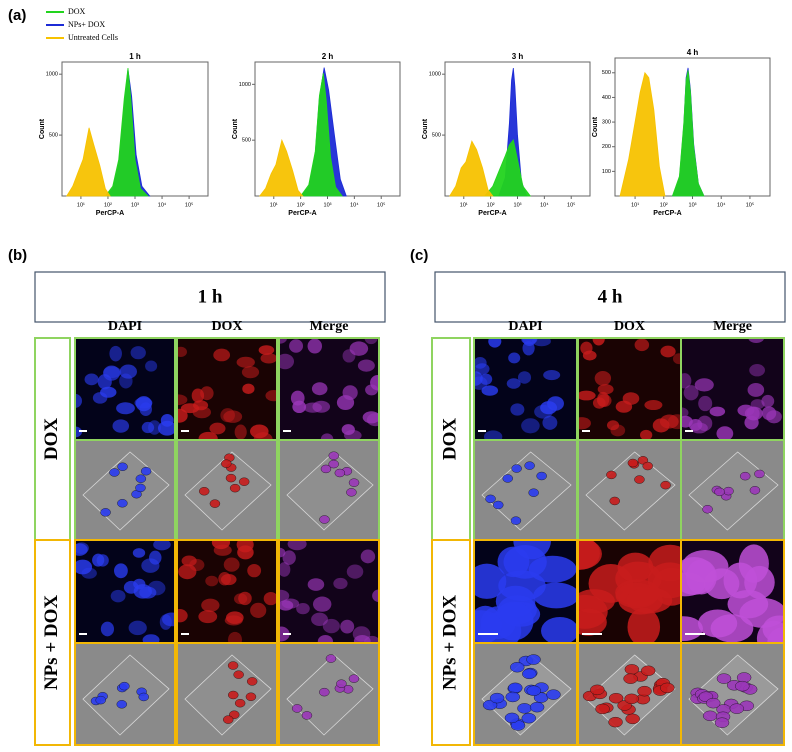  I want to click on panel-label: (b), so click(17, 255).